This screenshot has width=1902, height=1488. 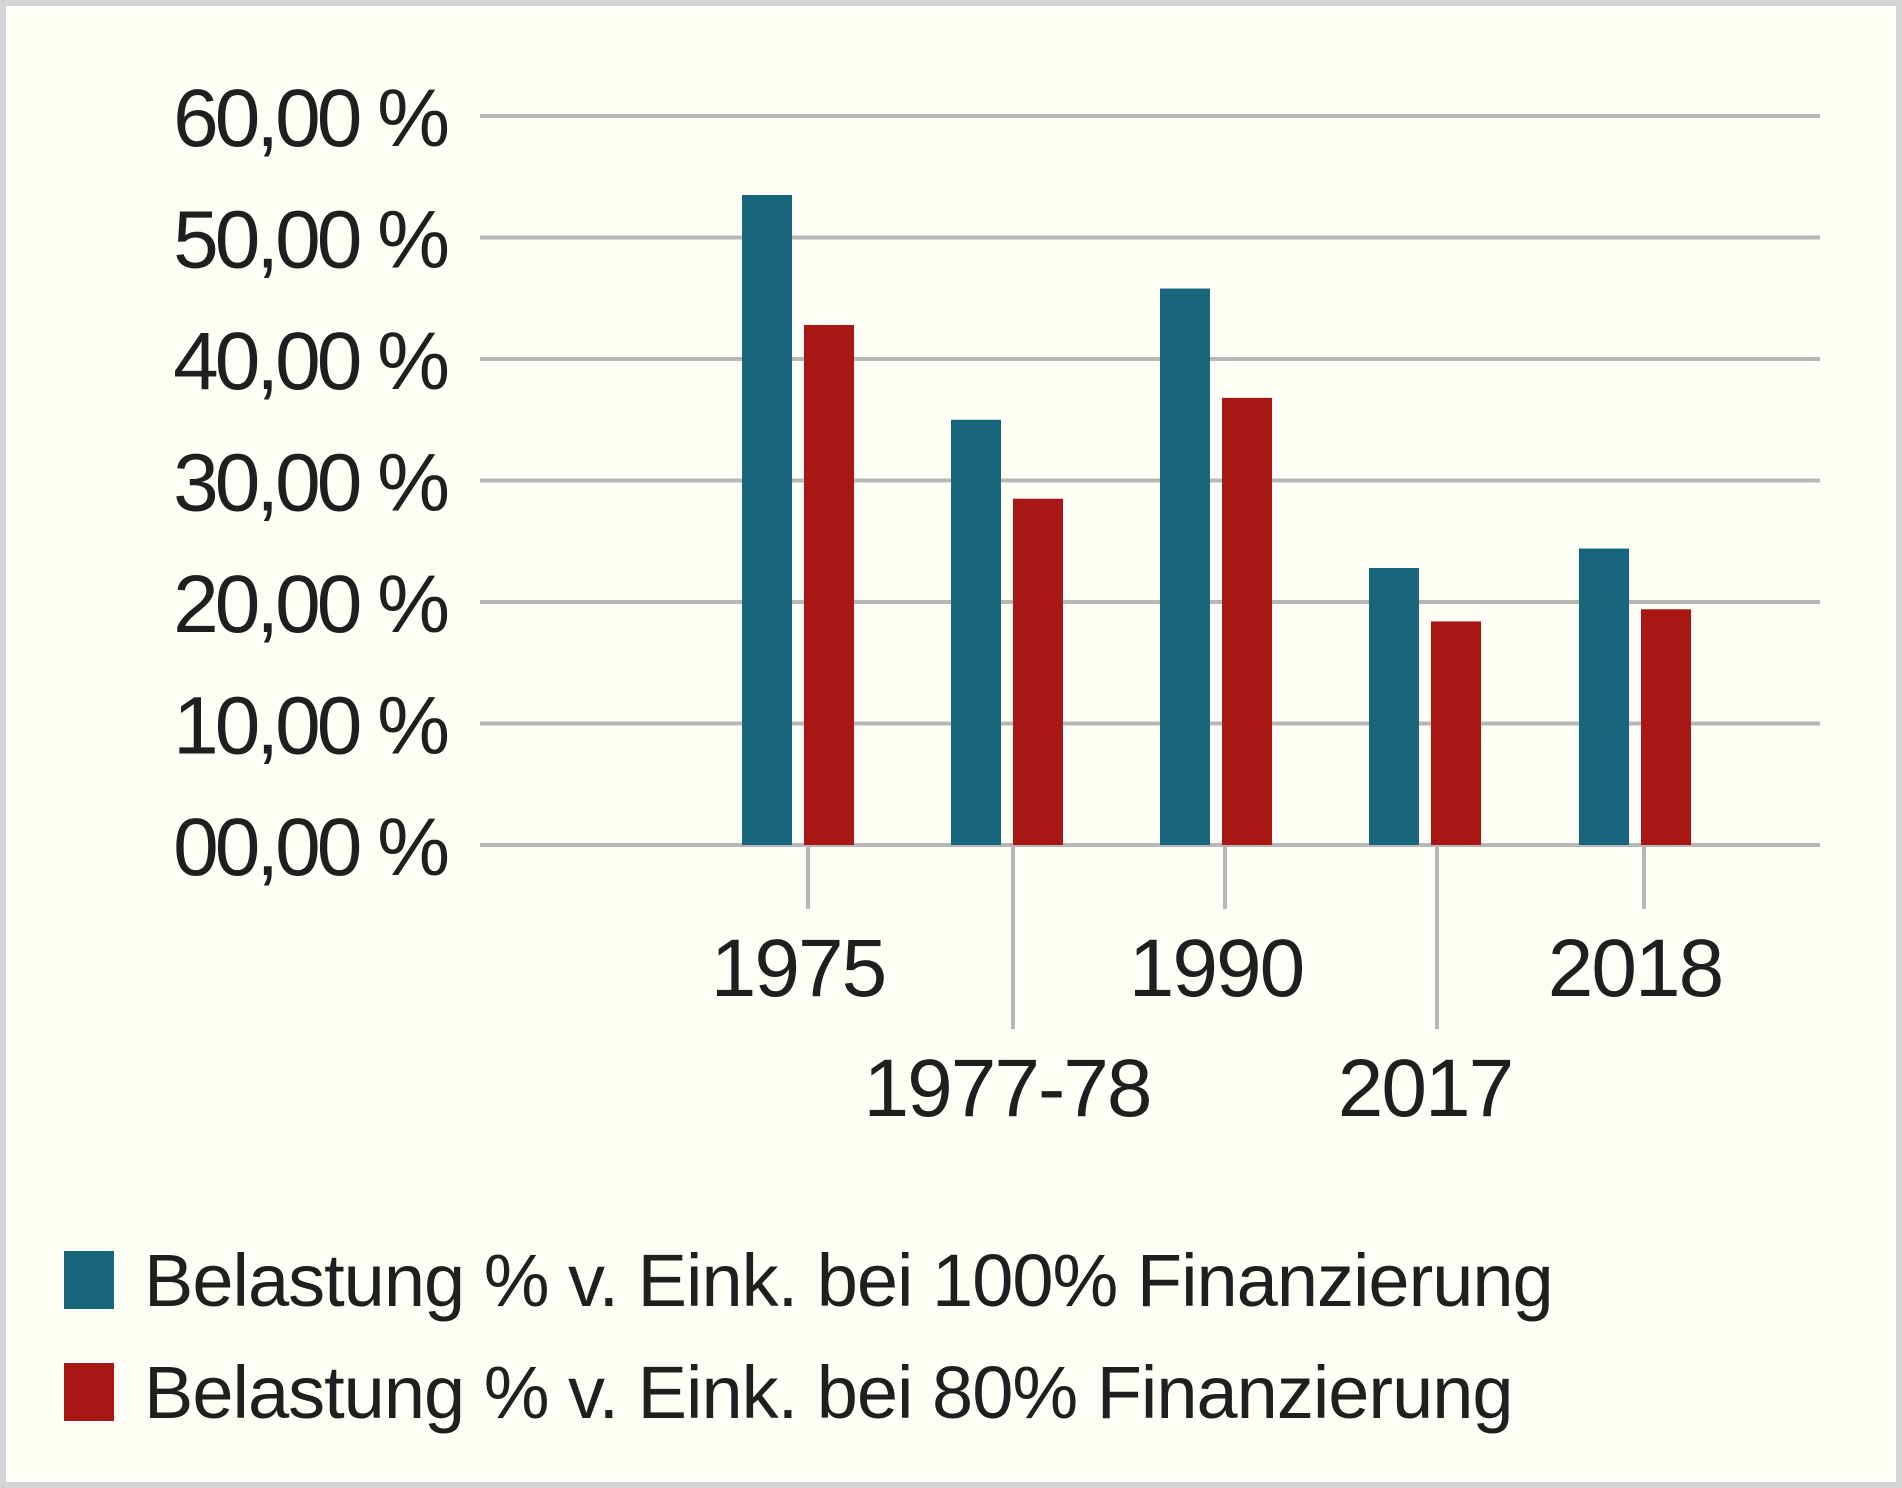 I want to click on x-category-label: 2017, so click(x=1425, y=1088).